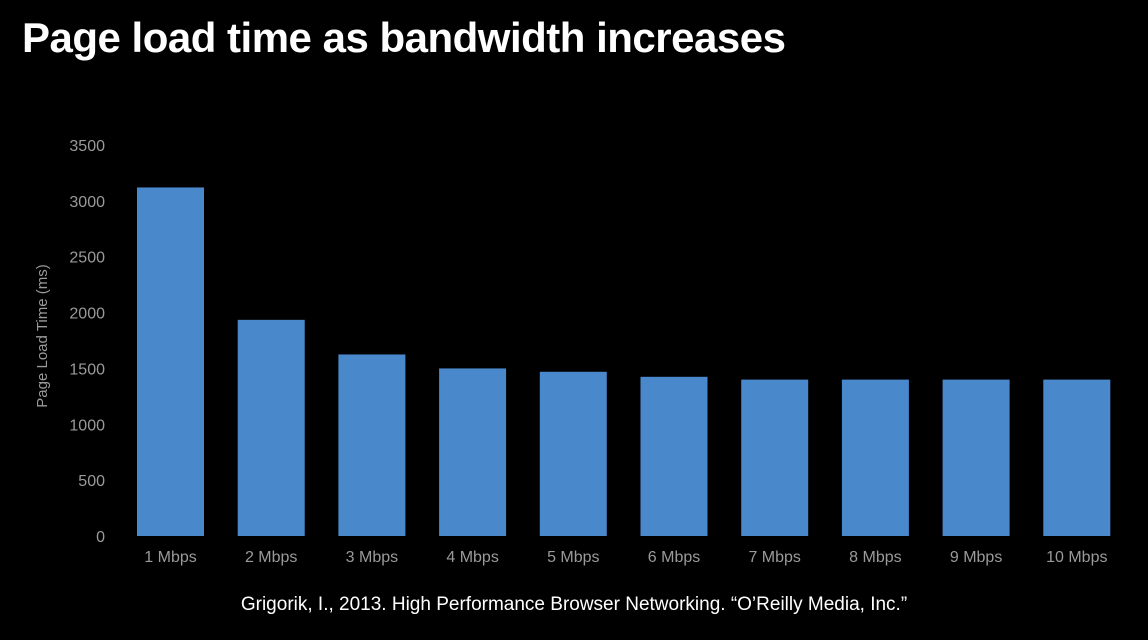  What do you see at coordinates (170, 557) in the screenshot?
I see `x-tick-label: 1 Mbps` at bounding box center [170, 557].